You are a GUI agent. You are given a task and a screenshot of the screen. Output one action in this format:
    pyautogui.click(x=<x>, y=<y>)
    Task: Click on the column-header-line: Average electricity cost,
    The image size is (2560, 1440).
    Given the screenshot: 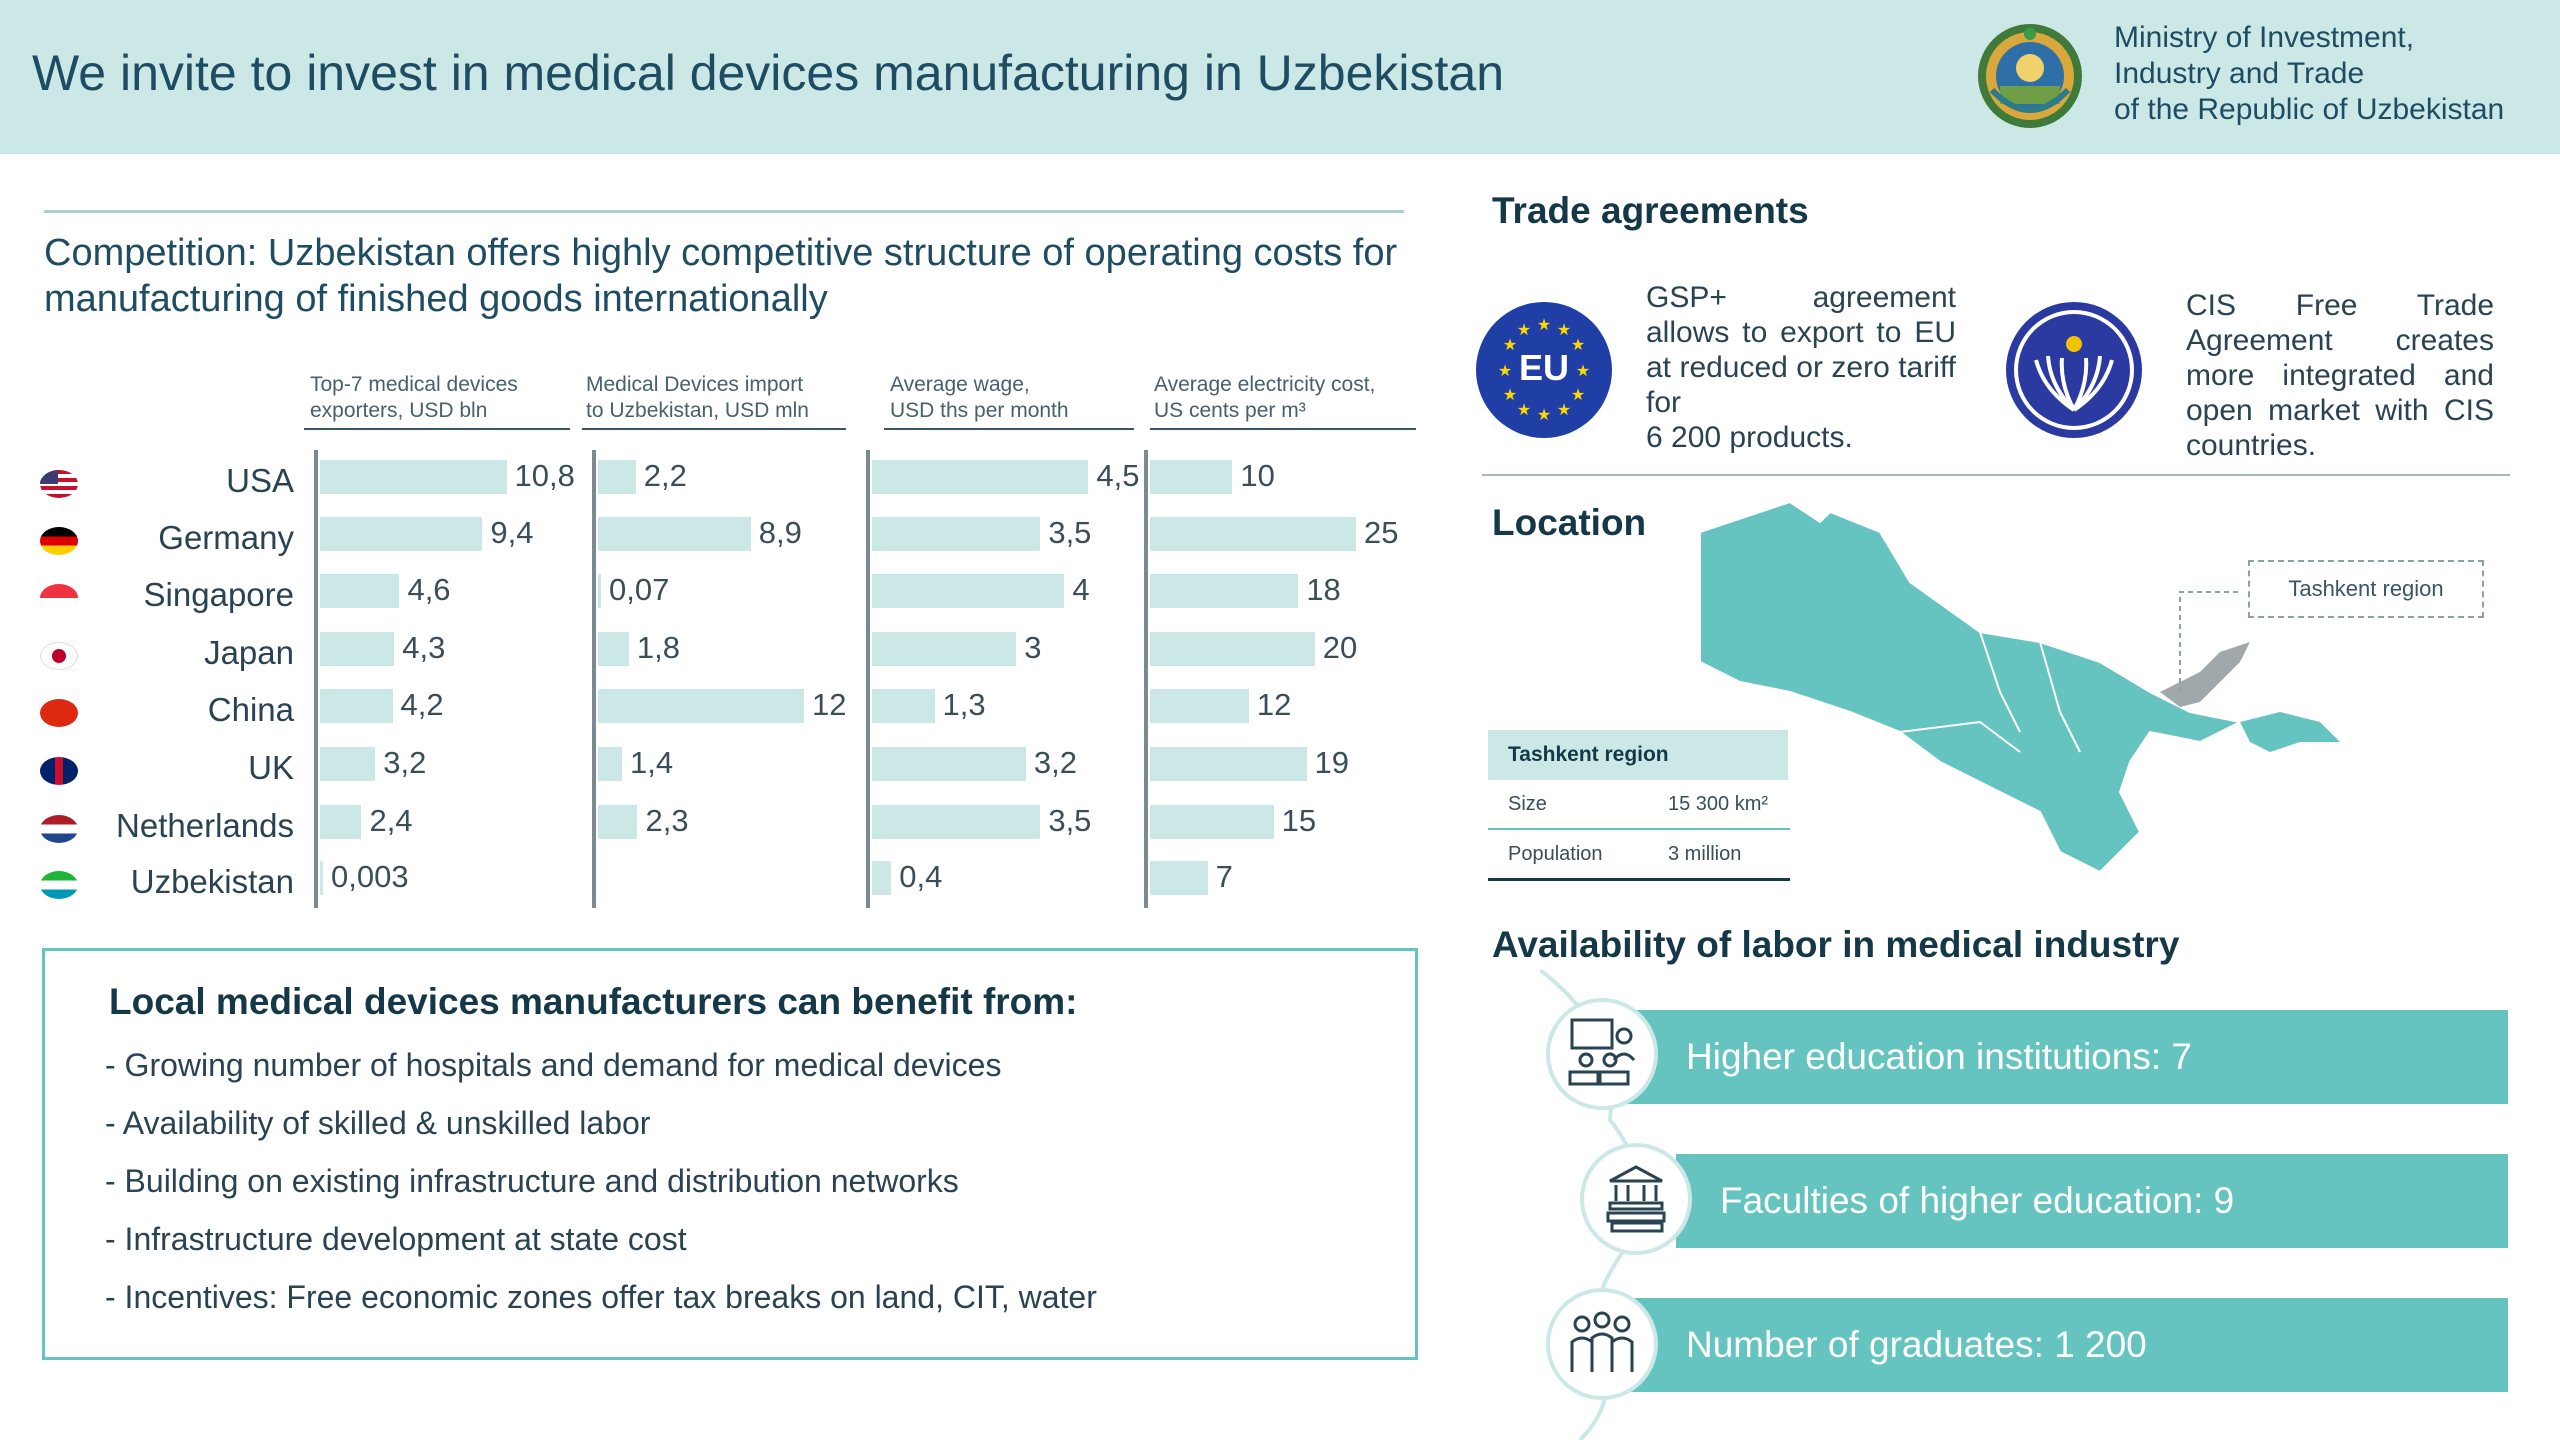 What is the action you would take?
    pyautogui.click(x=1265, y=384)
    